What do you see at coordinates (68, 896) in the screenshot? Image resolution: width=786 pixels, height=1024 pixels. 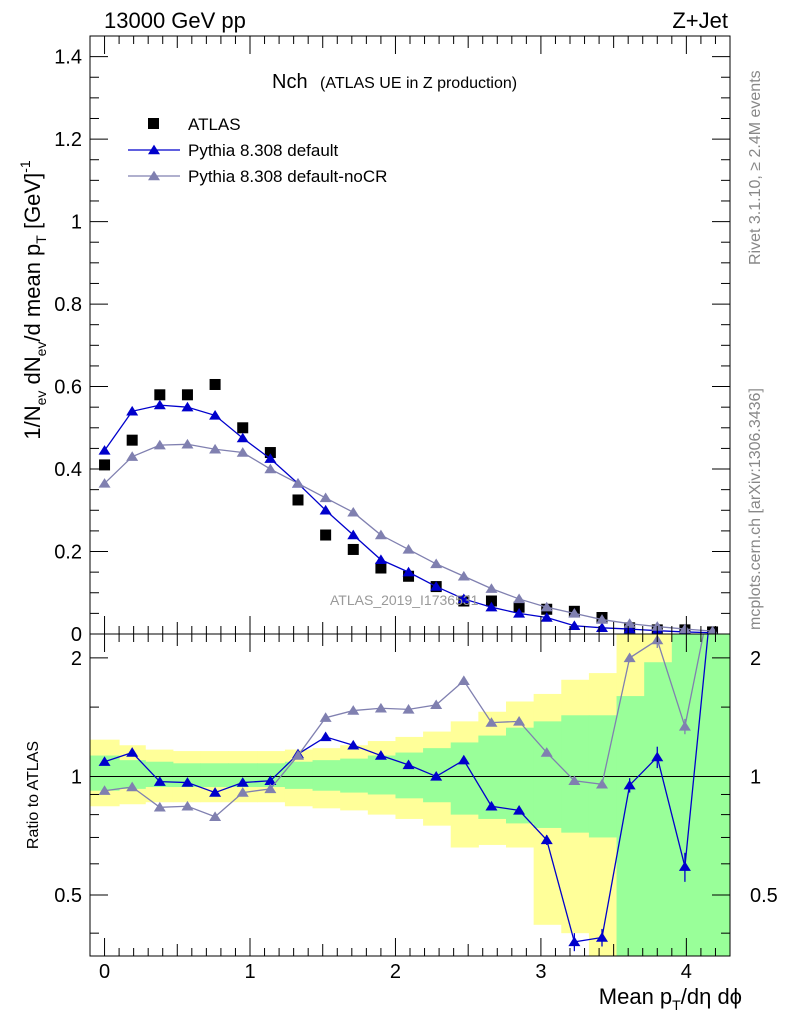 I see `ratio-y-tick-label-left-0: 0.5` at bounding box center [68, 896].